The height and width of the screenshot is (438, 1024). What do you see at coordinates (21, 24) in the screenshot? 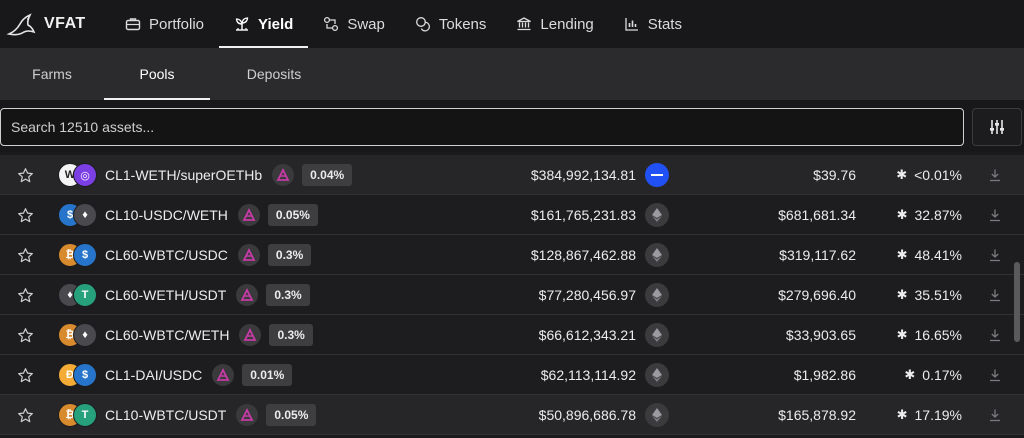
I see `bird-logo-icon` at bounding box center [21, 24].